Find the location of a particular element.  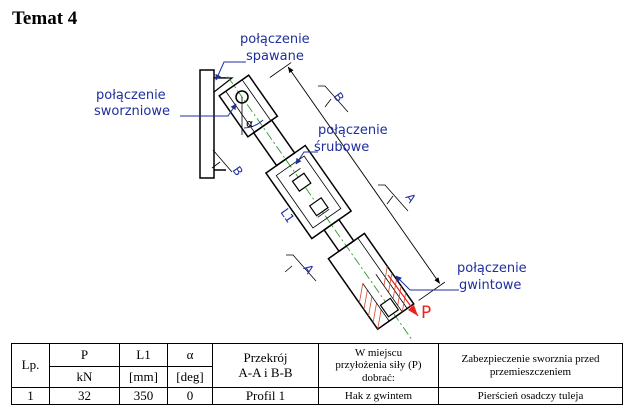

label-srubowe-line1: połączenie is located at coordinates (353, 130).